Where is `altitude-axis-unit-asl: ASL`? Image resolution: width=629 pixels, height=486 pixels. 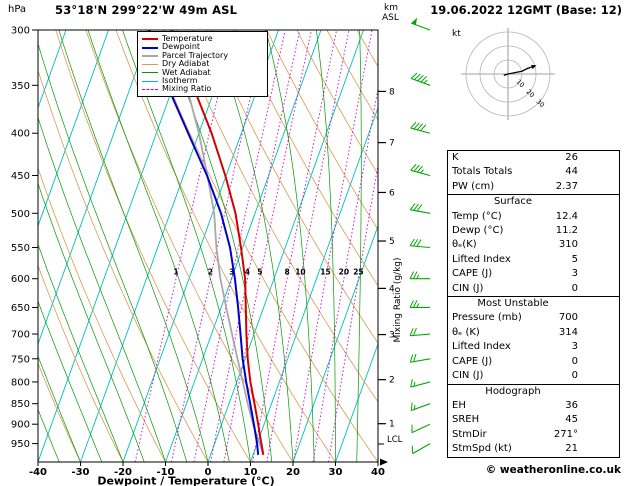 altitude-axis-unit-asl: ASL is located at coordinates (390, 18).